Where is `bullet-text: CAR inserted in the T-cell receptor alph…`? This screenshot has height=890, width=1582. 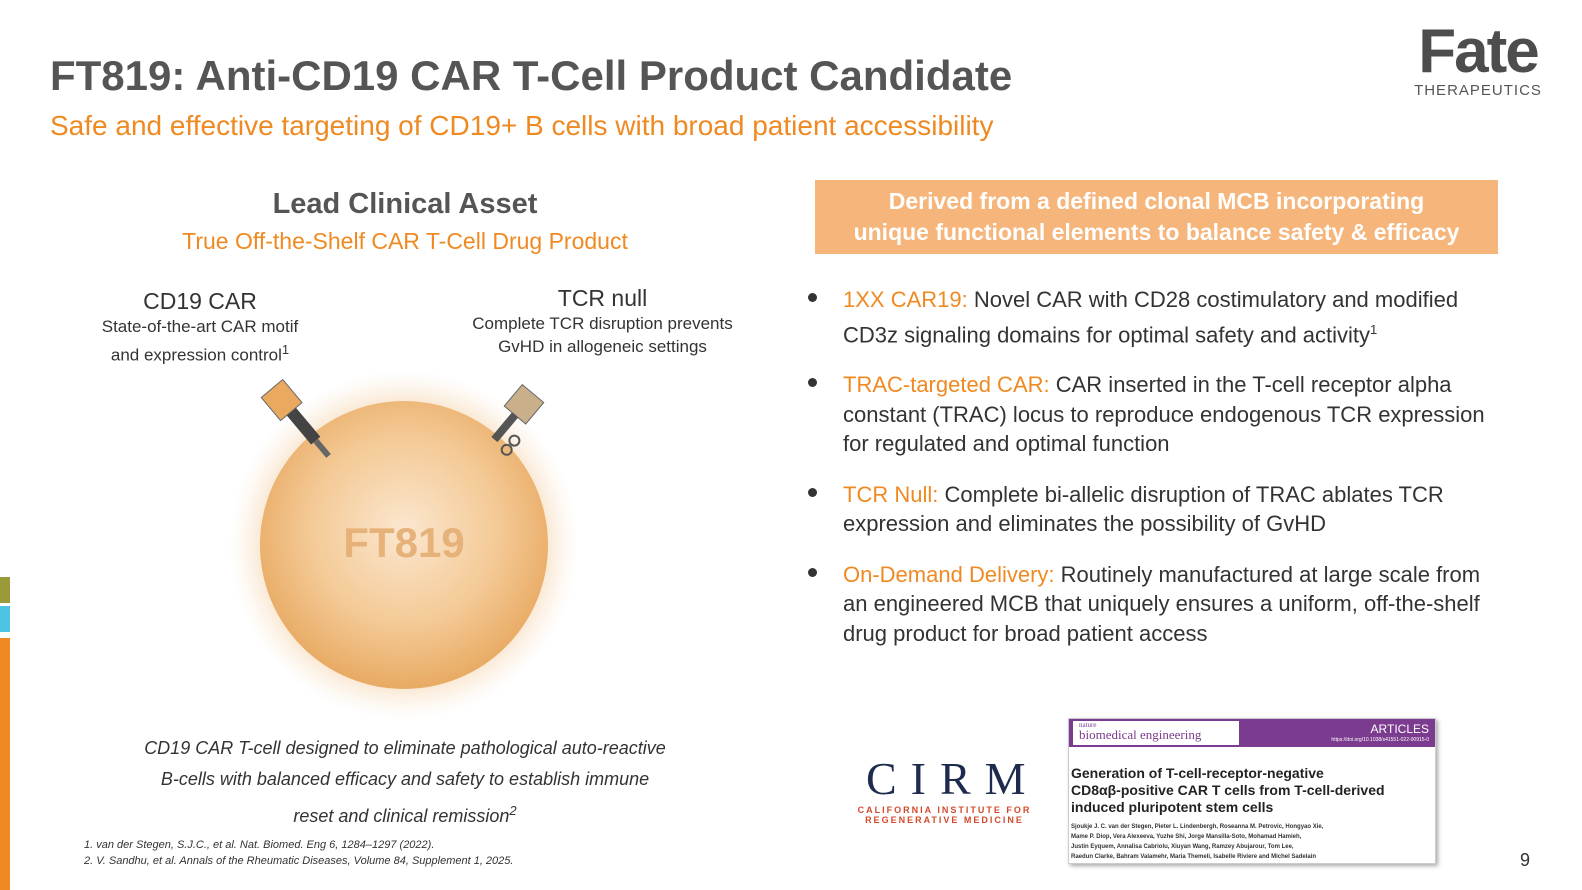
bullet-text: CAR inserted in the T-cell receptor alph… is located at coordinates (1164, 414).